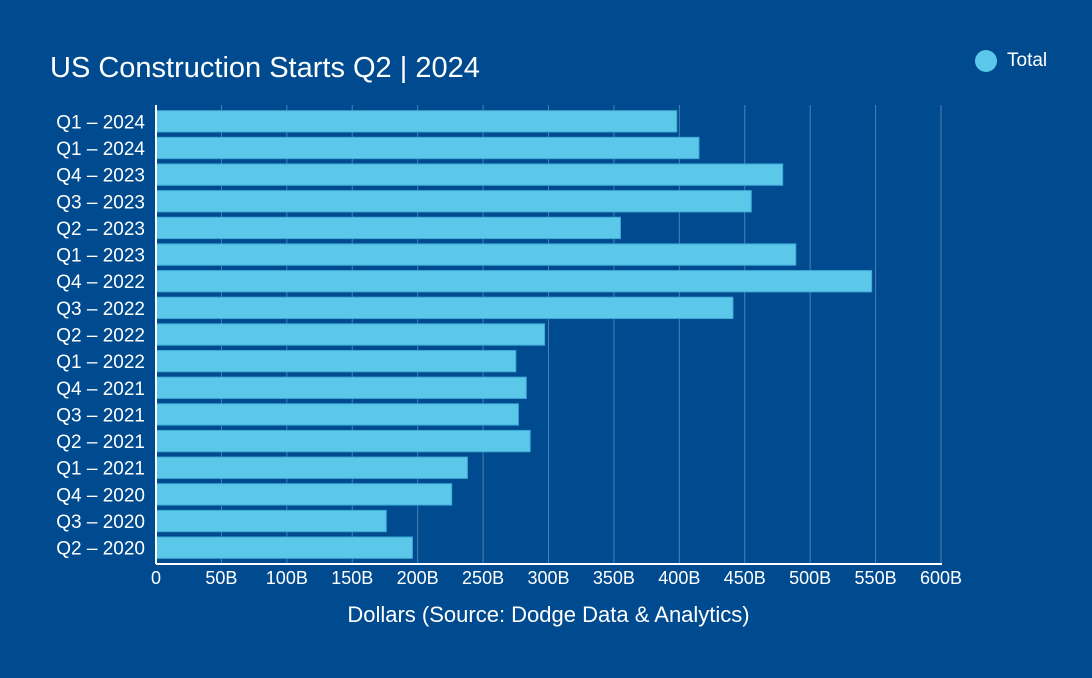 The width and height of the screenshot is (1092, 678). What do you see at coordinates (100, 442) in the screenshot?
I see `category-label: Q2 – 2021` at bounding box center [100, 442].